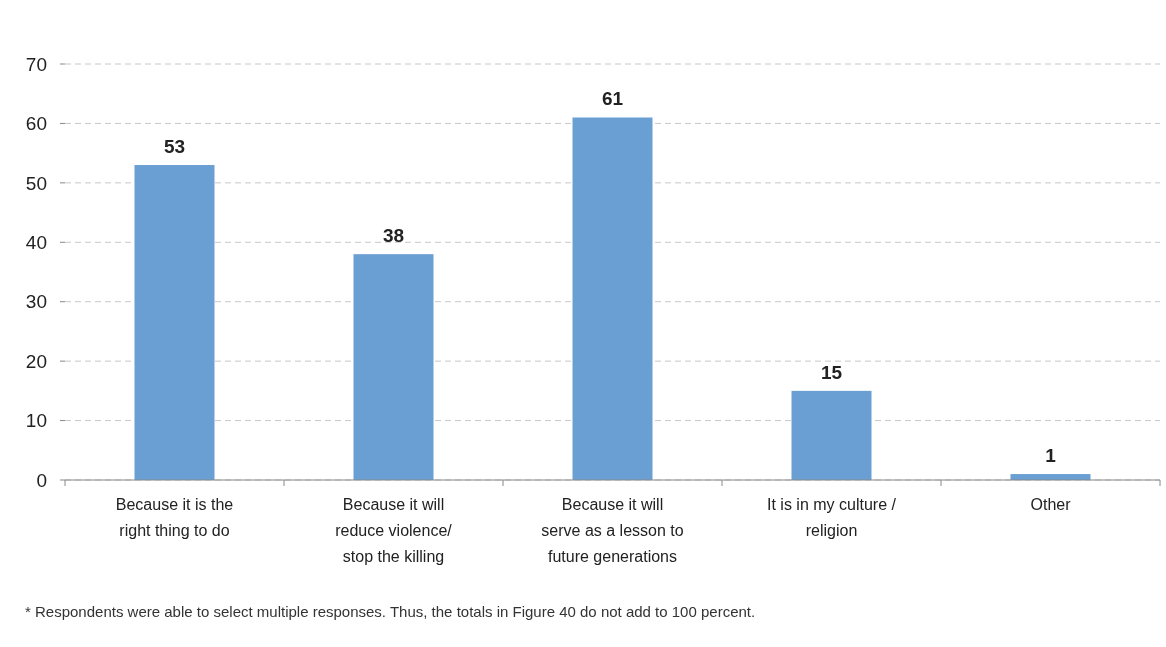 The height and width of the screenshot is (647, 1166). Describe the element at coordinates (832, 517) in the screenshot. I see `x-tick-label: It is in my culture / religion` at that location.